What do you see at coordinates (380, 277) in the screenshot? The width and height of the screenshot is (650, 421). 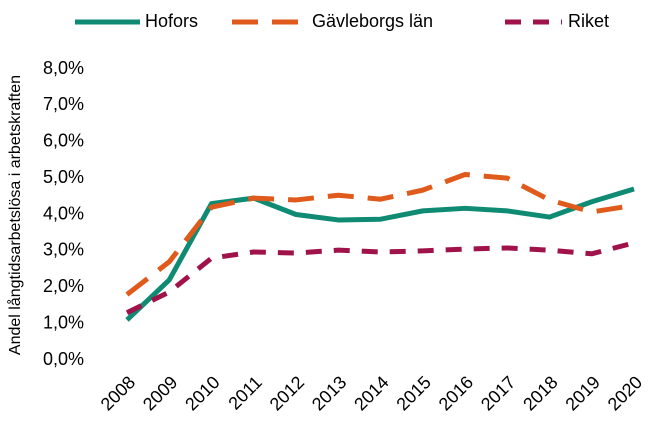 I see `series-line` at bounding box center [380, 277].